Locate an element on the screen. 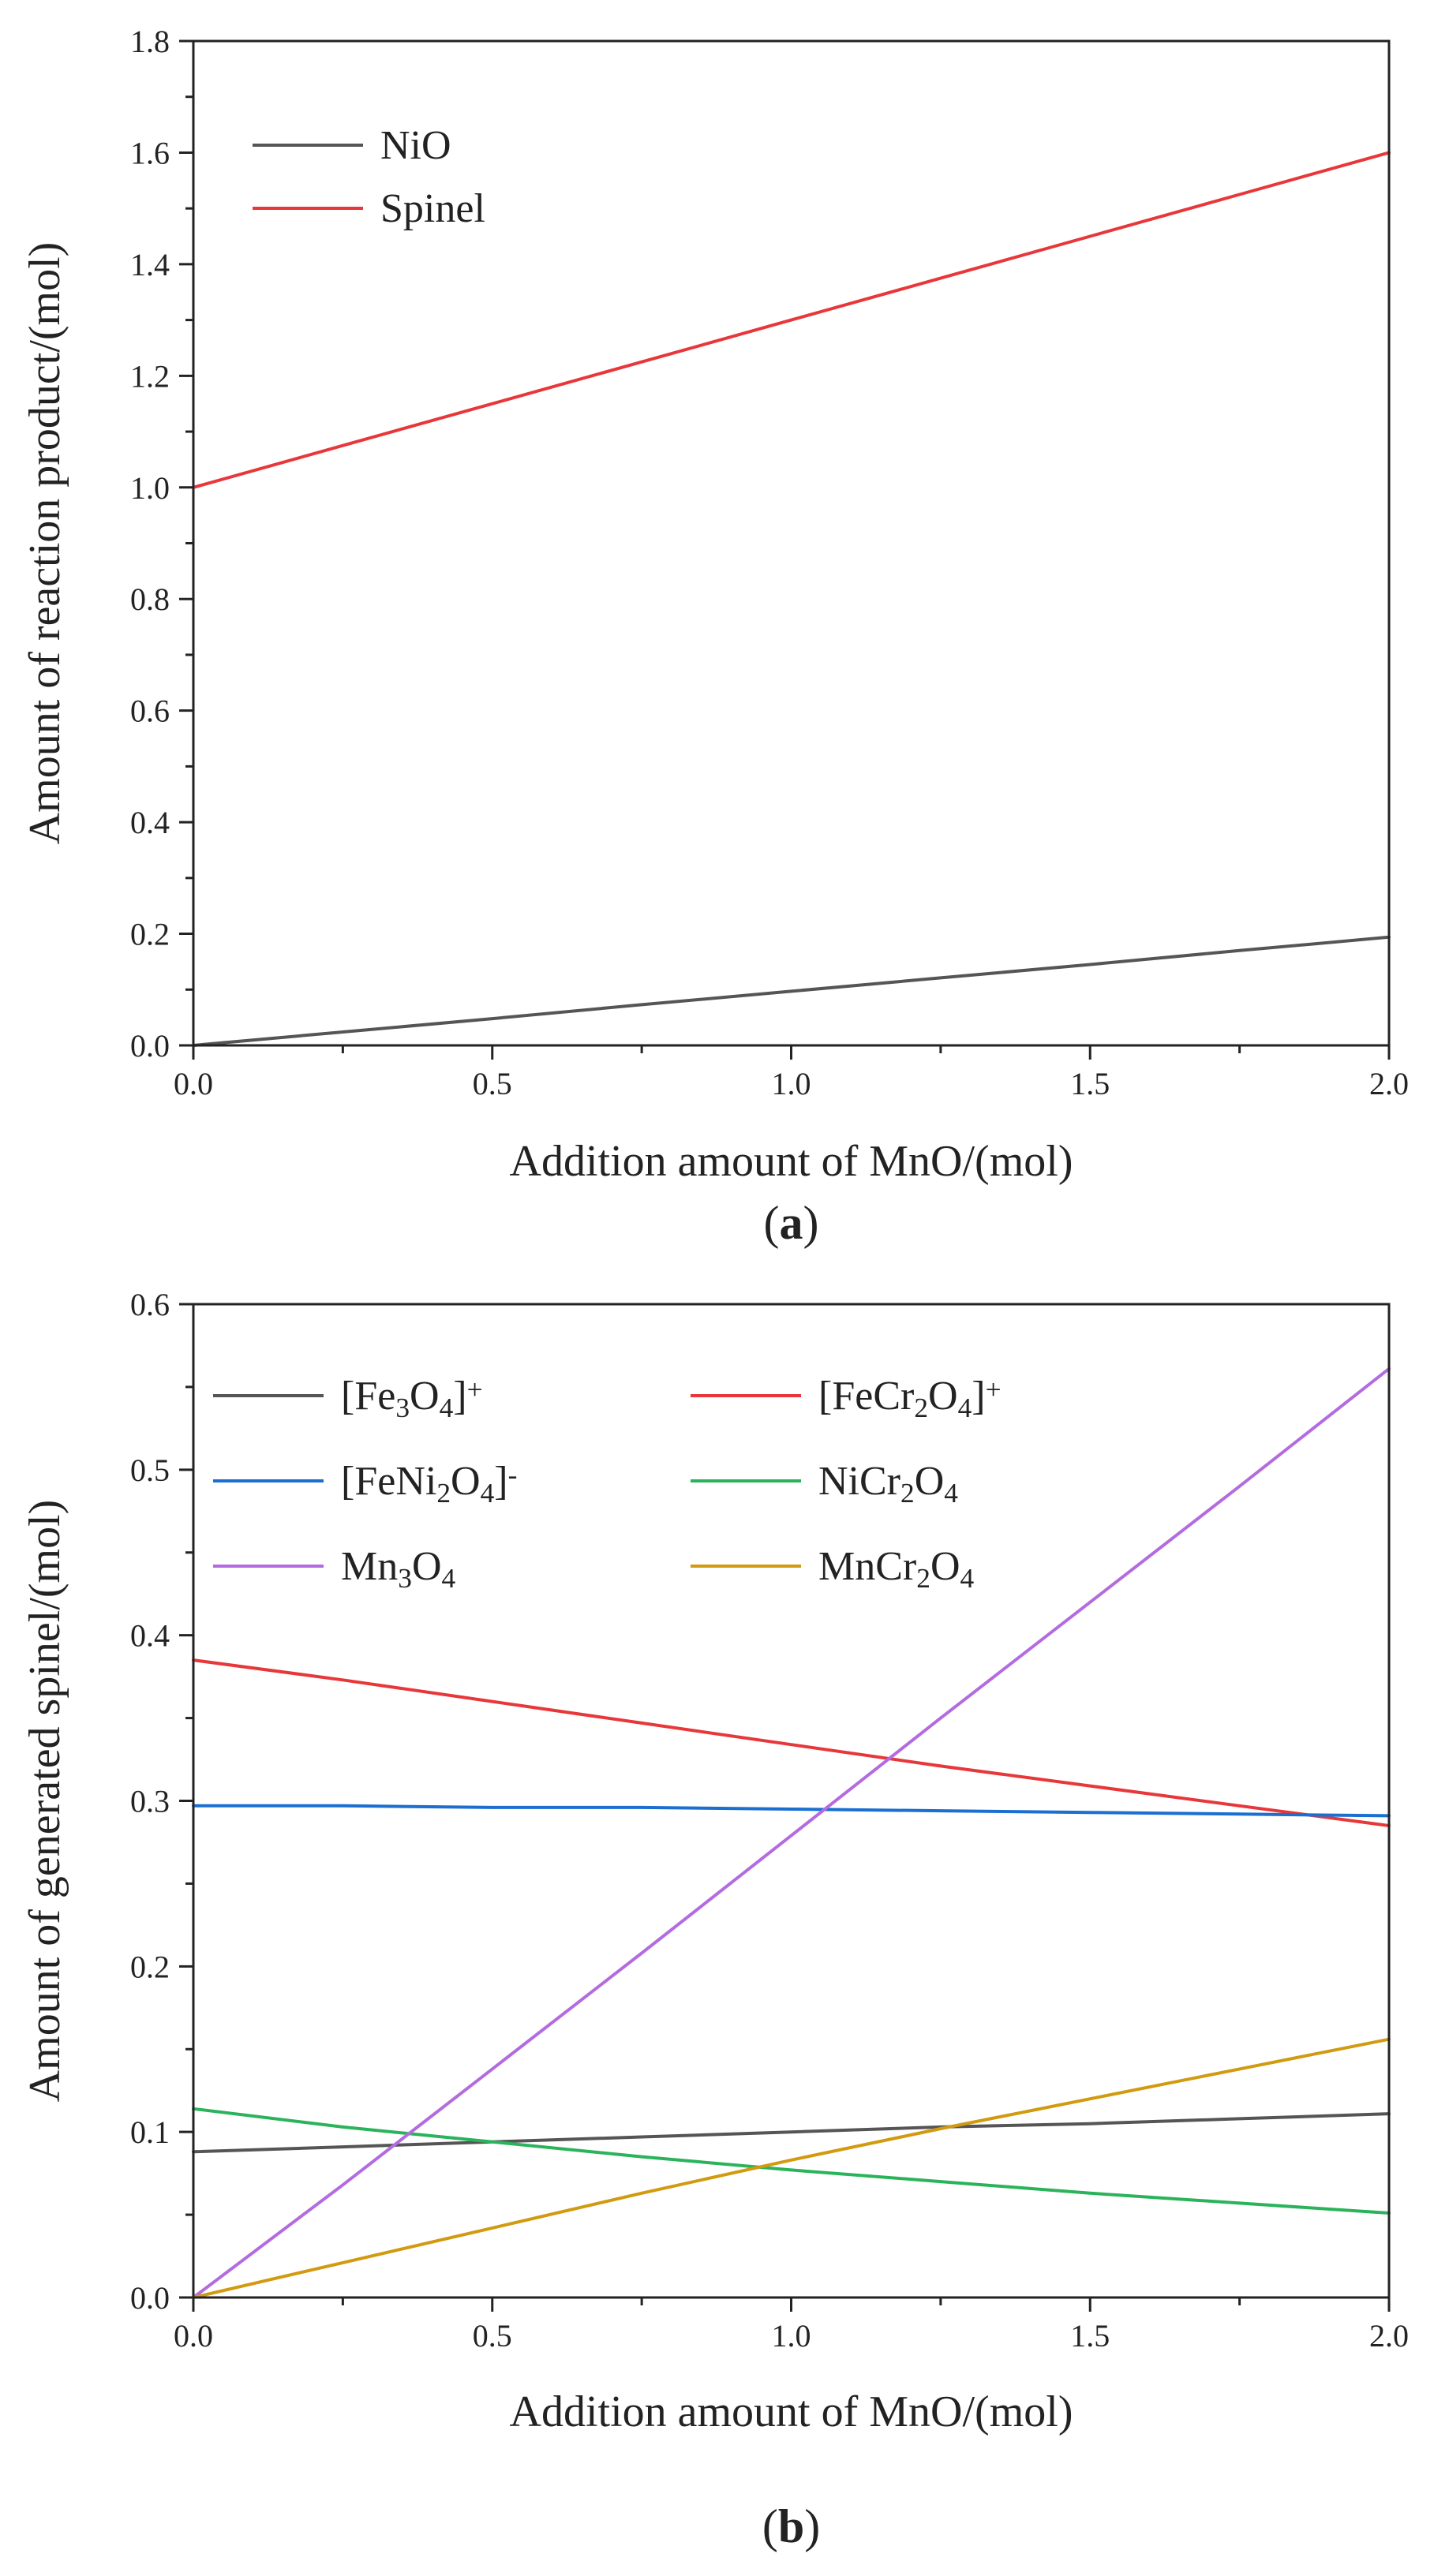 This screenshot has width=1434, height=2576. panel-b-y-tick-label: 0.1 is located at coordinates (150, 2132).